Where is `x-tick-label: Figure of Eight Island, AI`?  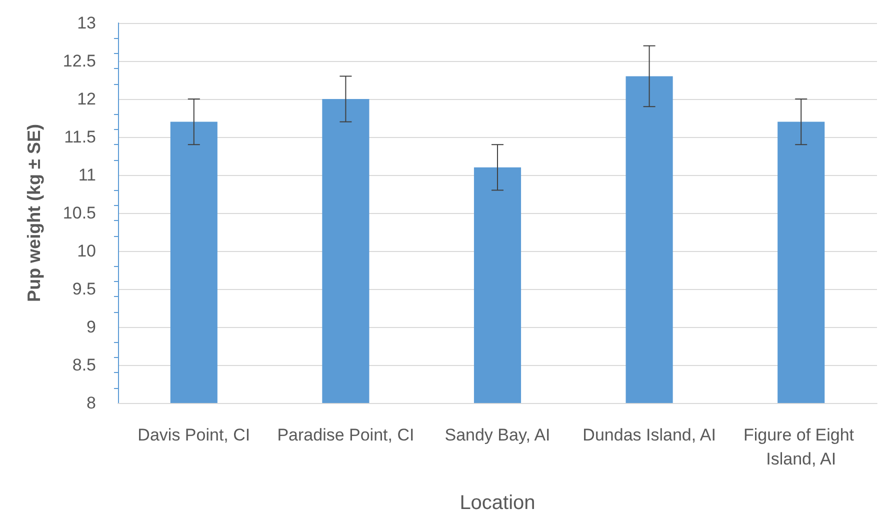
x-tick-label: Figure of Eight Island, AI is located at coordinates (801, 447).